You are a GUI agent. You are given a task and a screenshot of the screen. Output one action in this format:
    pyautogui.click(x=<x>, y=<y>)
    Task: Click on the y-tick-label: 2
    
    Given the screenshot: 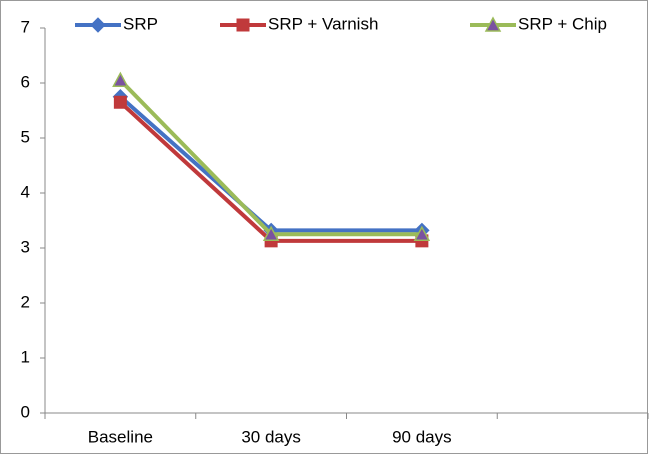 What is the action you would take?
    pyautogui.click(x=25, y=301)
    